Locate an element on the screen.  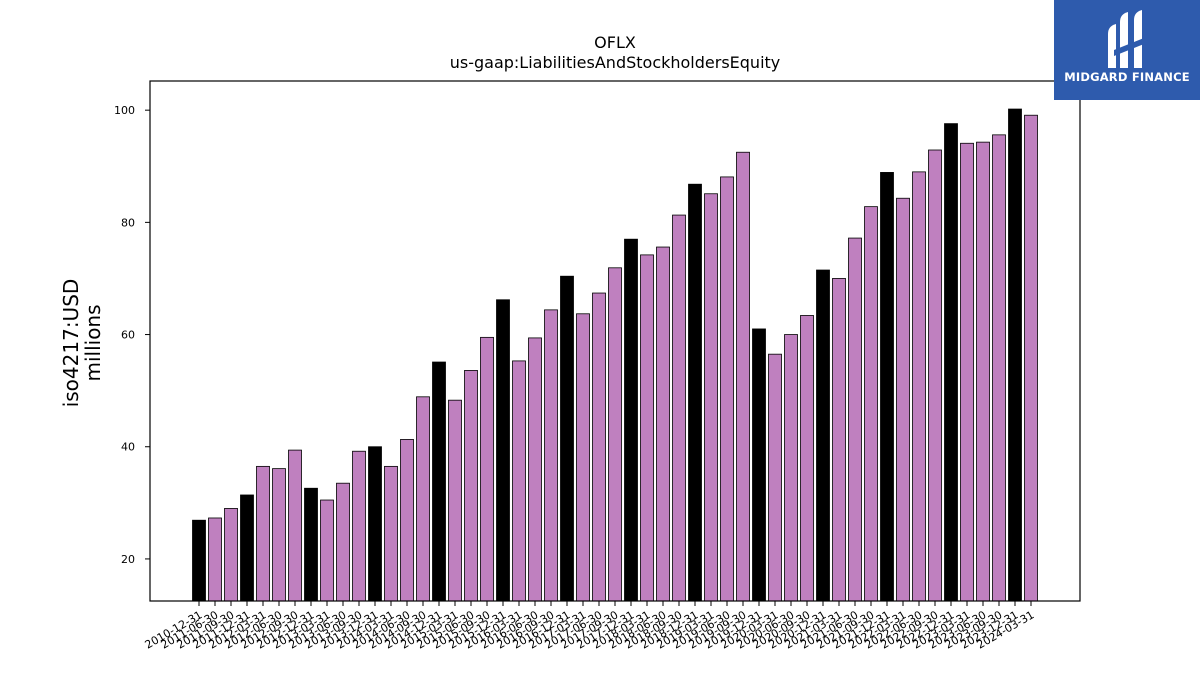
chart-title: OFLX is located at coordinates (615, 42).